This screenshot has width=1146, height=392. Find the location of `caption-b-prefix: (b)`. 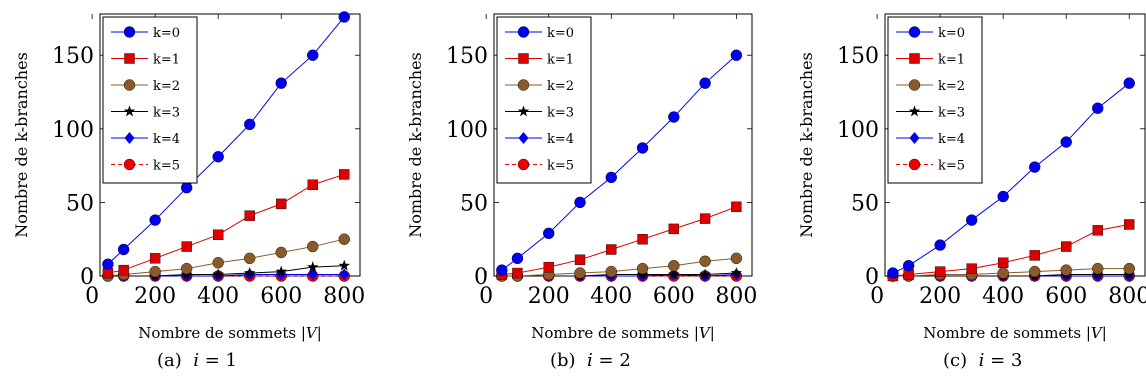

caption-b-prefix: (b) is located at coordinates (563, 360).